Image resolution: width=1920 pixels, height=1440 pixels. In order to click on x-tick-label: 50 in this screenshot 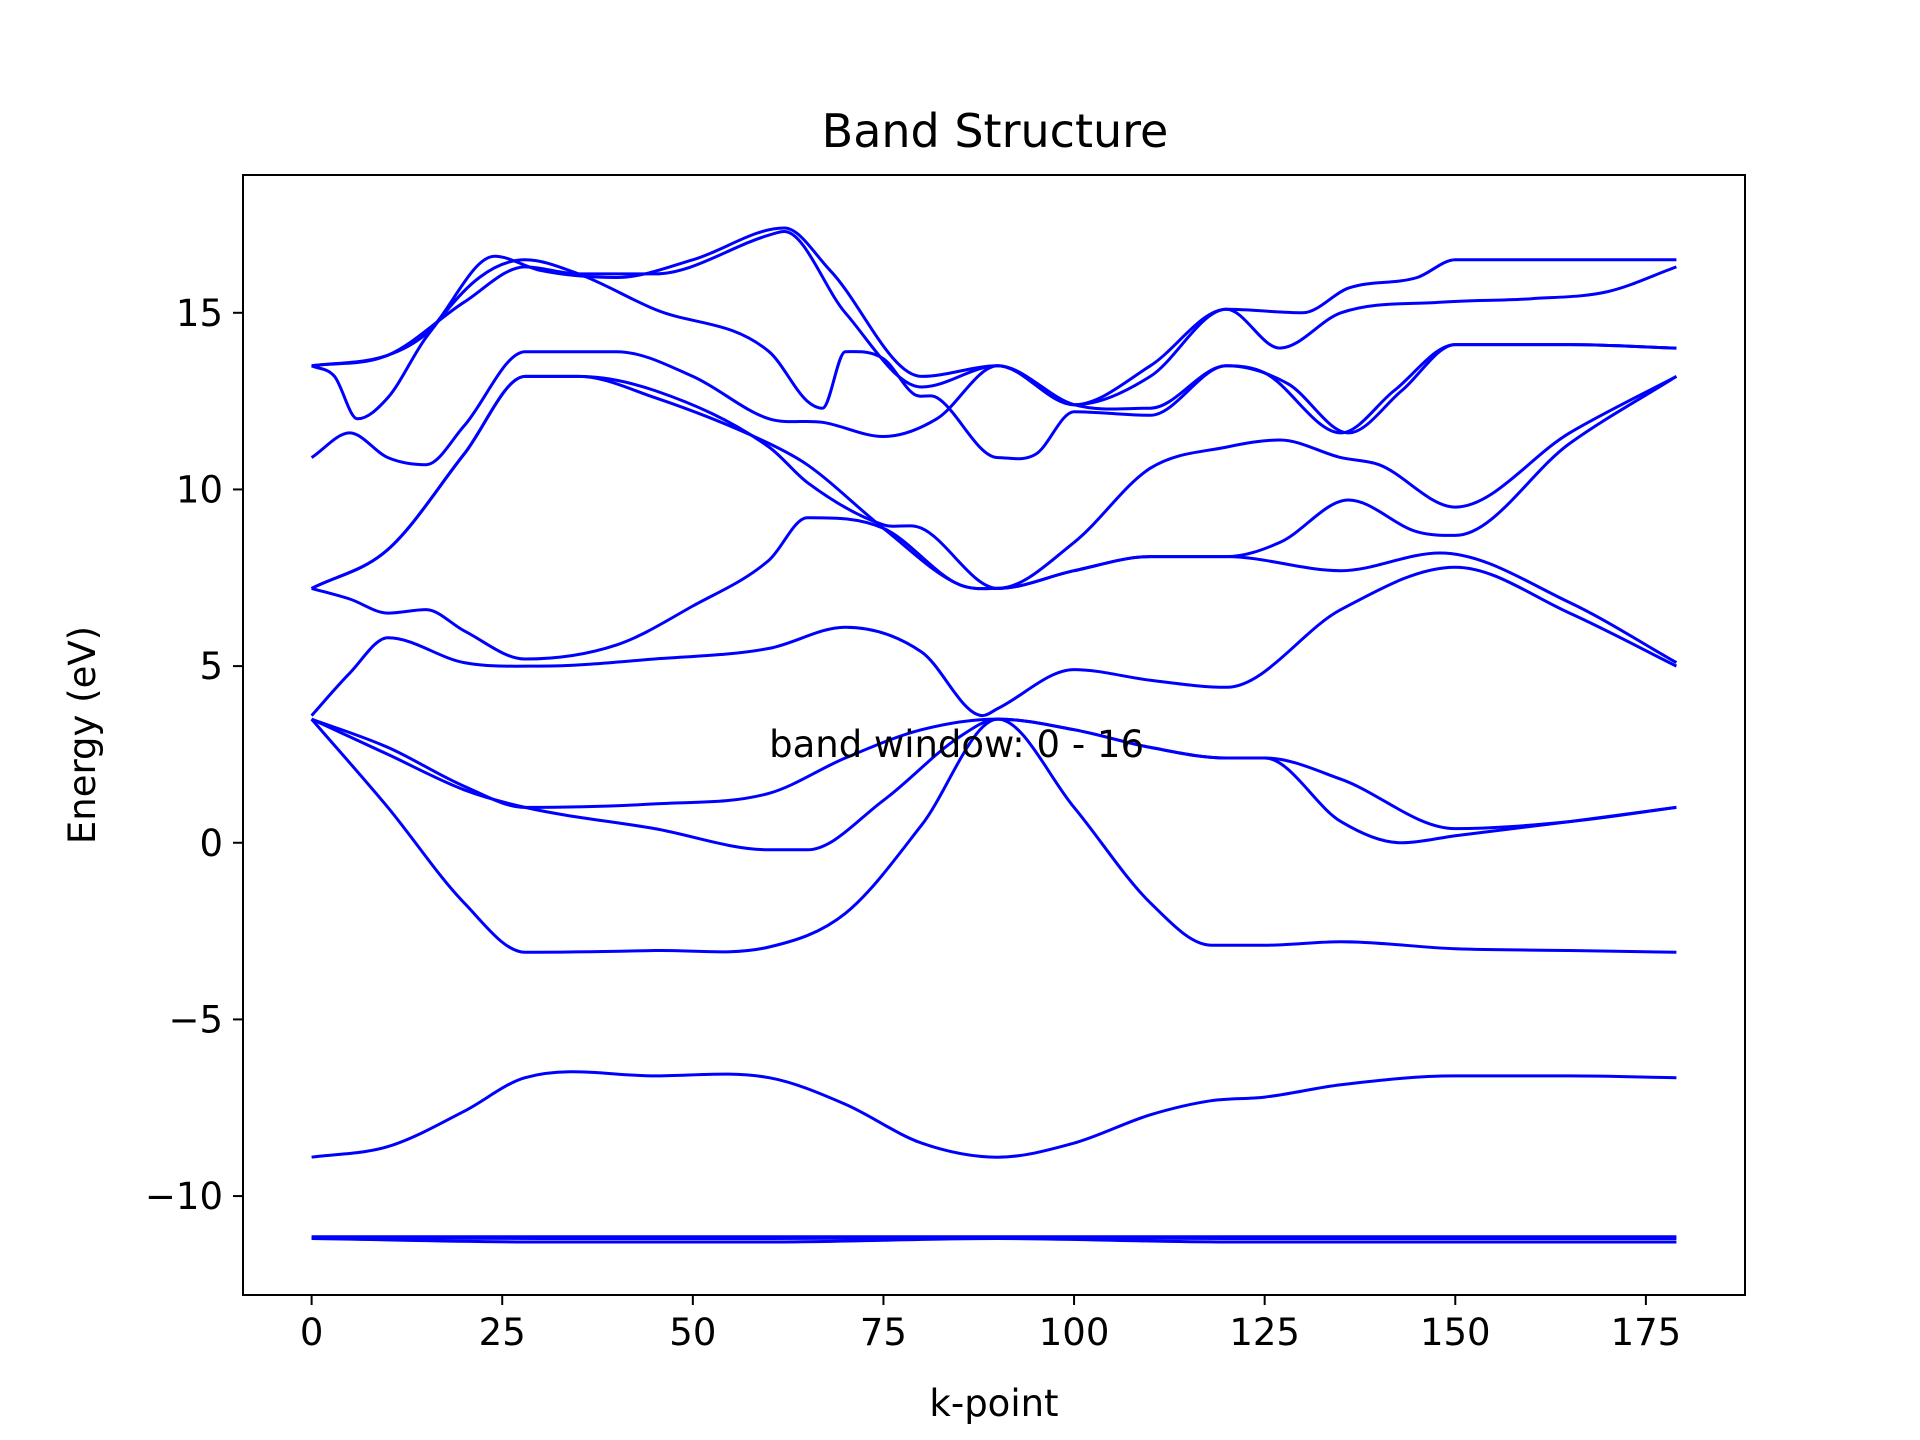, I will do `click(692, 1332)`.